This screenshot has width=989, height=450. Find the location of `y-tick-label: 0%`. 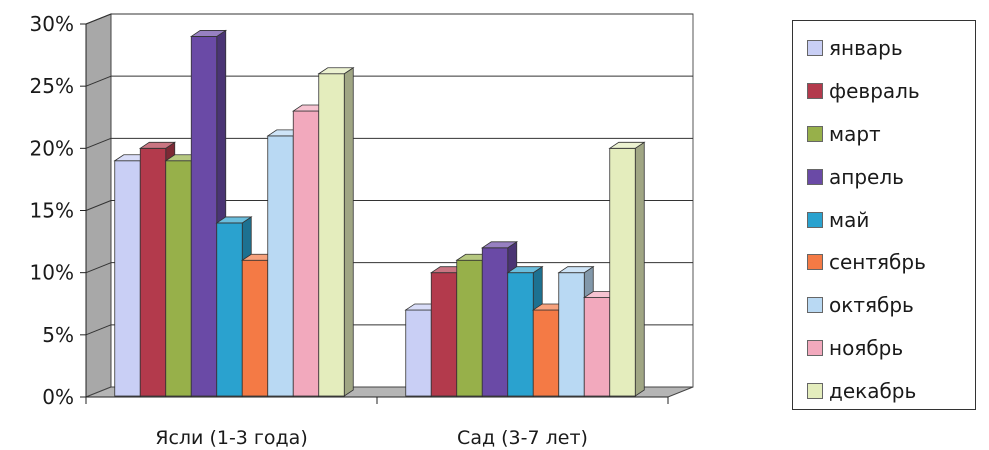

y-tick-label: 0% is located at coordinates (58, 397).